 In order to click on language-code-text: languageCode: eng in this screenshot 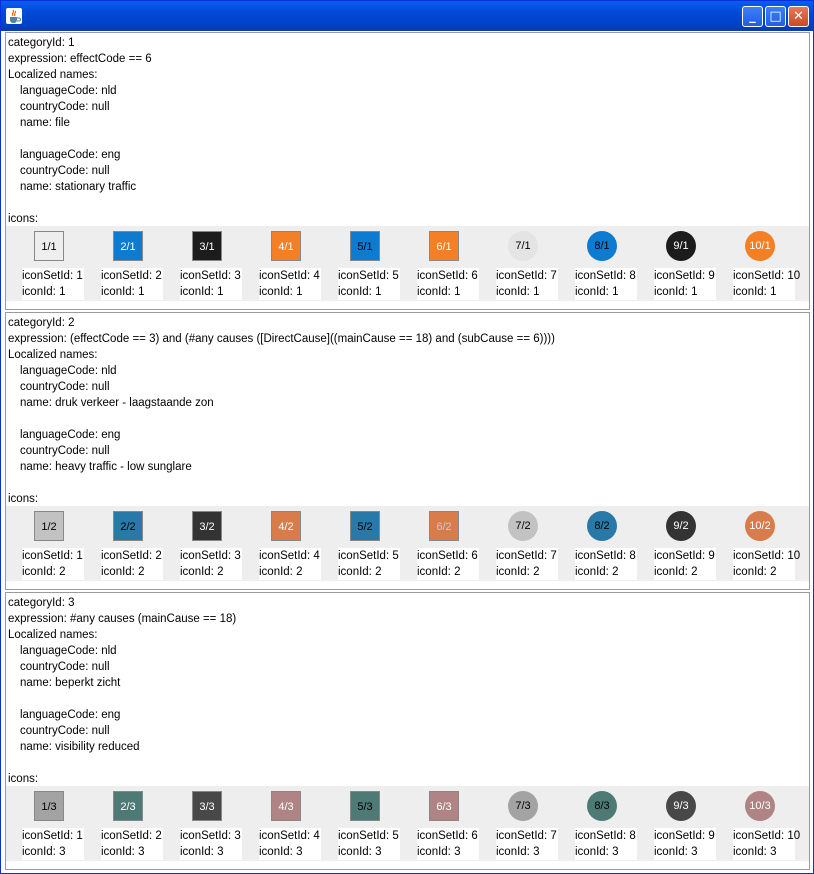, I will do `click(70, 155)`.